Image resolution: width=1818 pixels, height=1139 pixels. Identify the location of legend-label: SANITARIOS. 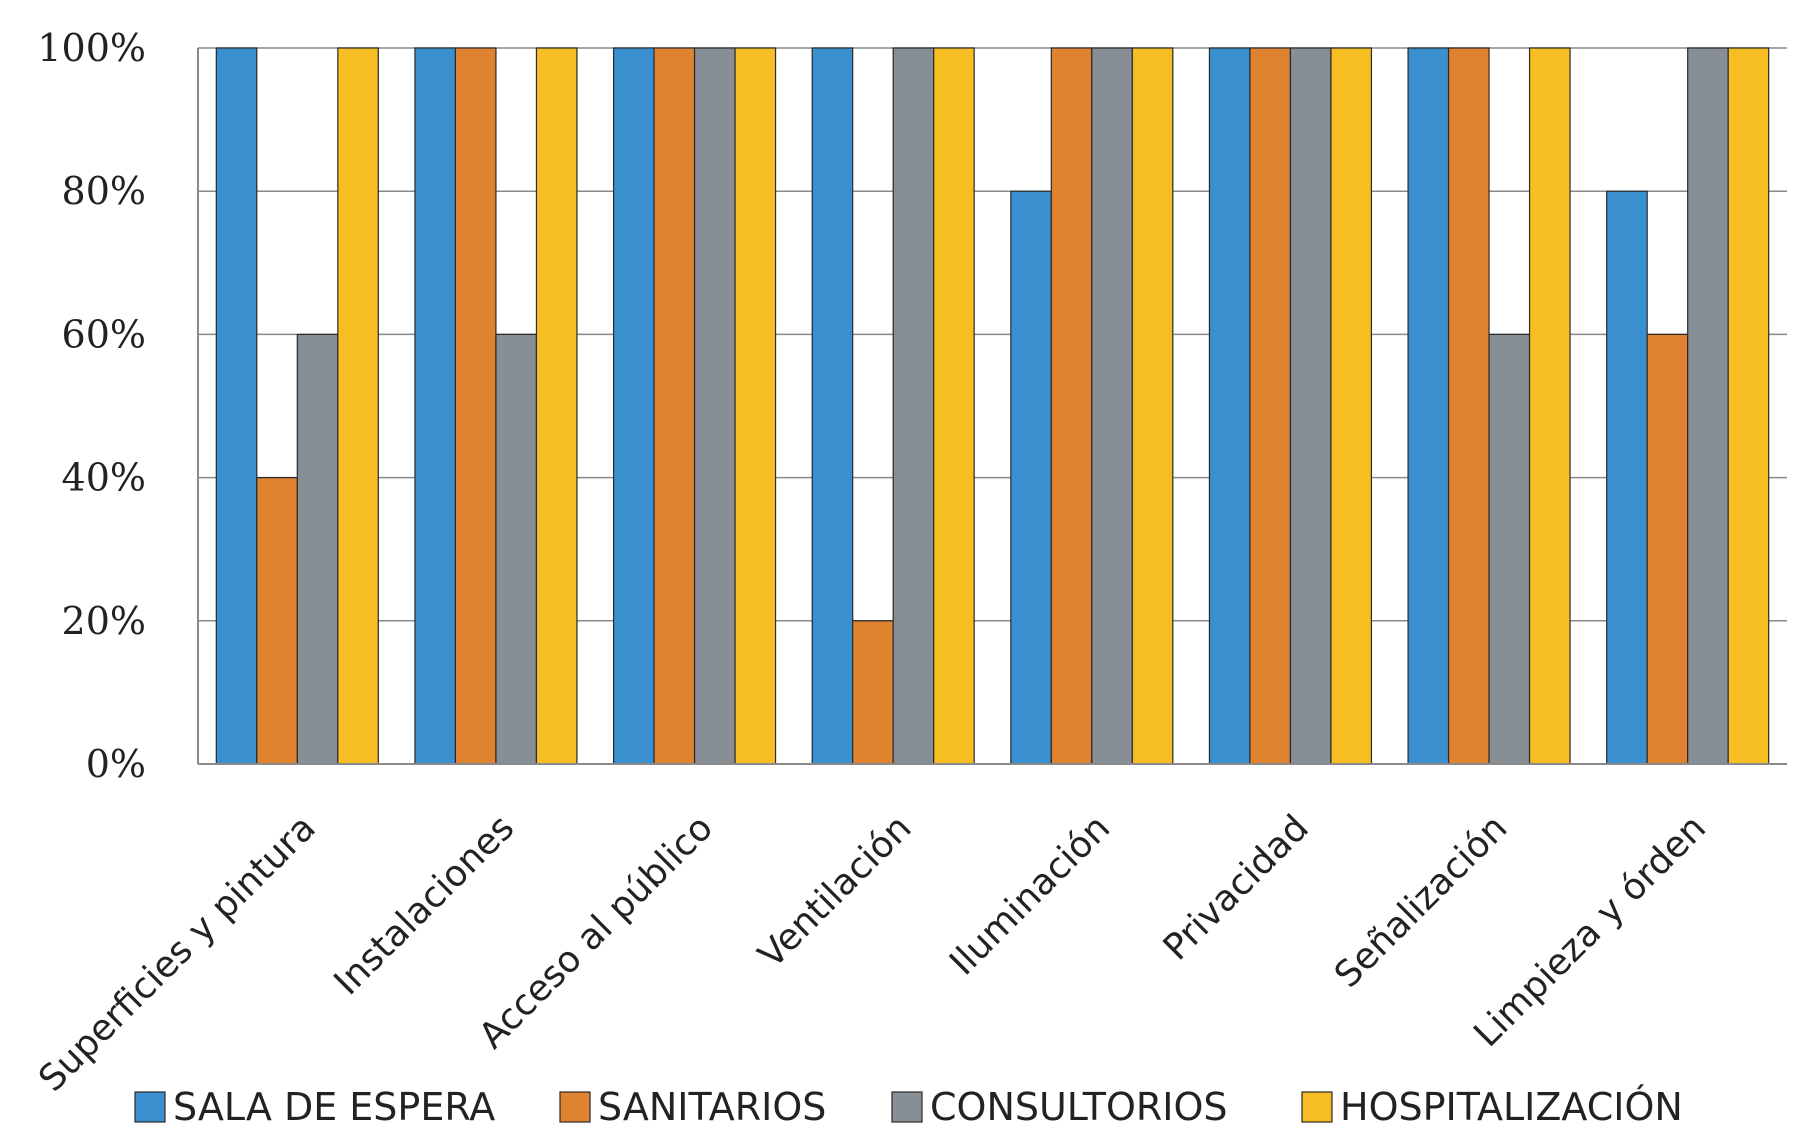
(712, 1107).